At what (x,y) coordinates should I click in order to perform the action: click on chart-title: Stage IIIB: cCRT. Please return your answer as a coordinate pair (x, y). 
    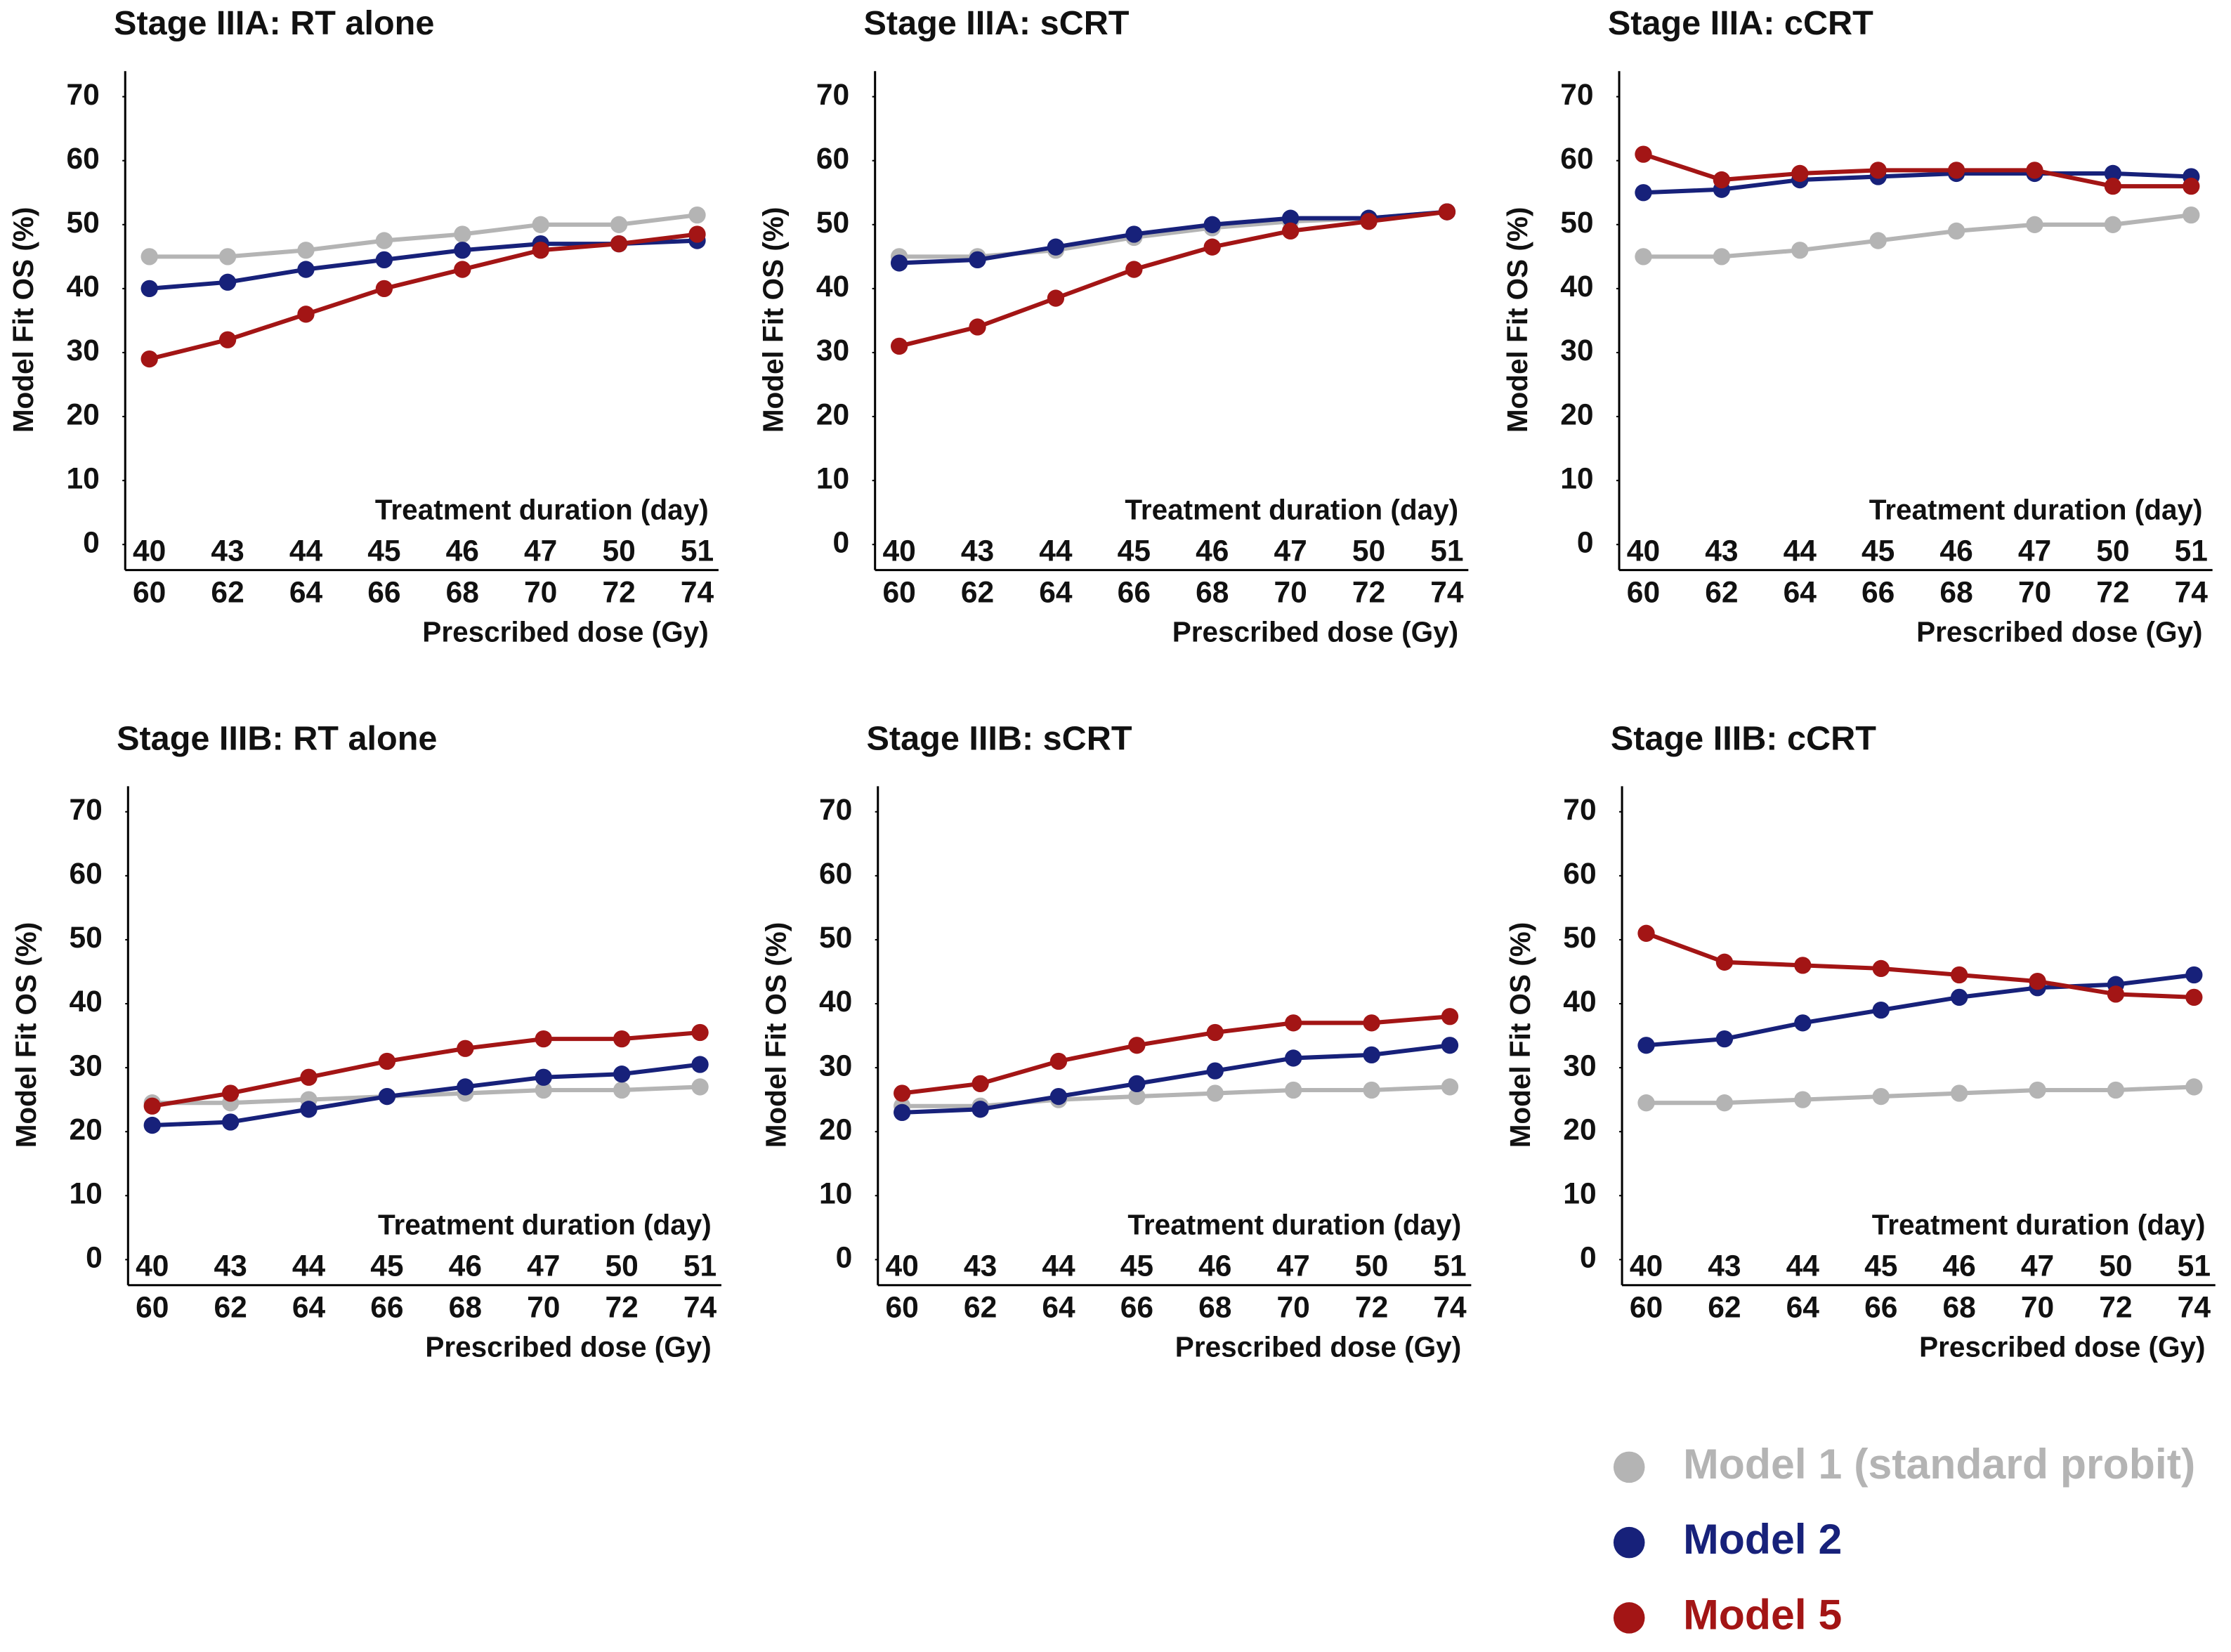
    Looking at the image, I should click on (1743, 738).